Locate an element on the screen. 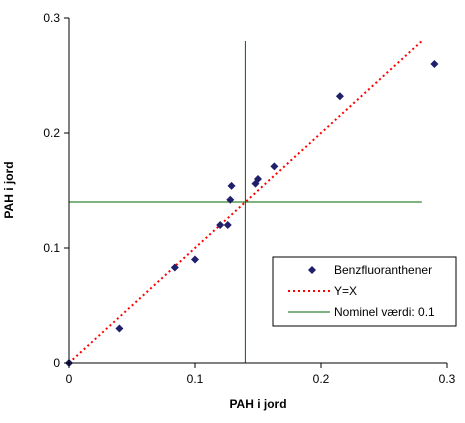 This screenshot has height=423, width=465. x-tick-label: 0.1 is located at coordinates (195, 379).